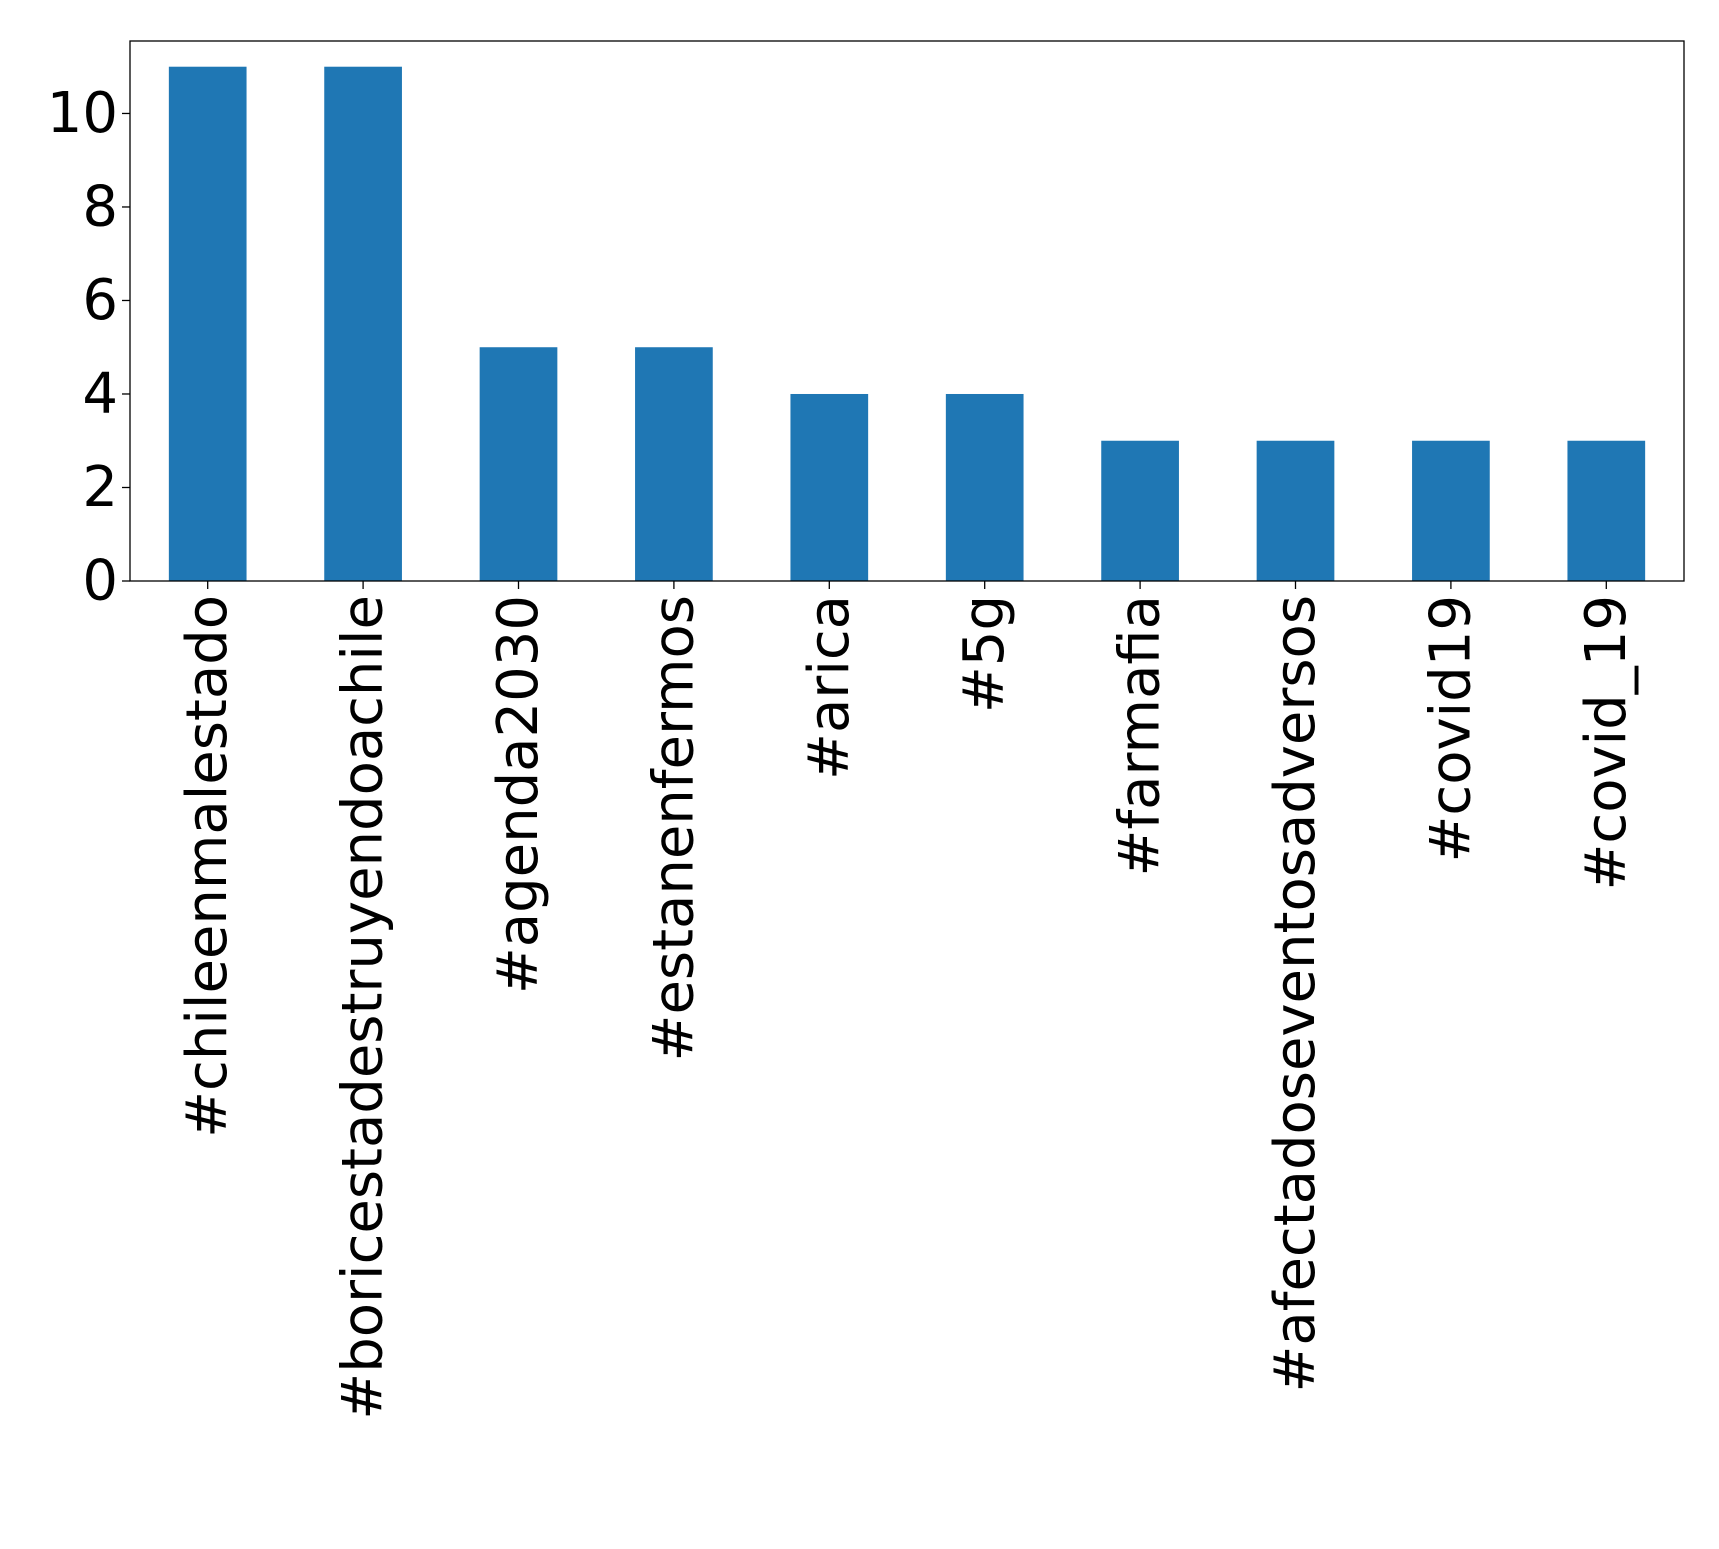 The width and height of the screenshot is (1719, 1549). What do you see at coordinates (100, 300) in the screenshot?
I see `y-tick-label-3: 6` at bounding box center [100, 300].